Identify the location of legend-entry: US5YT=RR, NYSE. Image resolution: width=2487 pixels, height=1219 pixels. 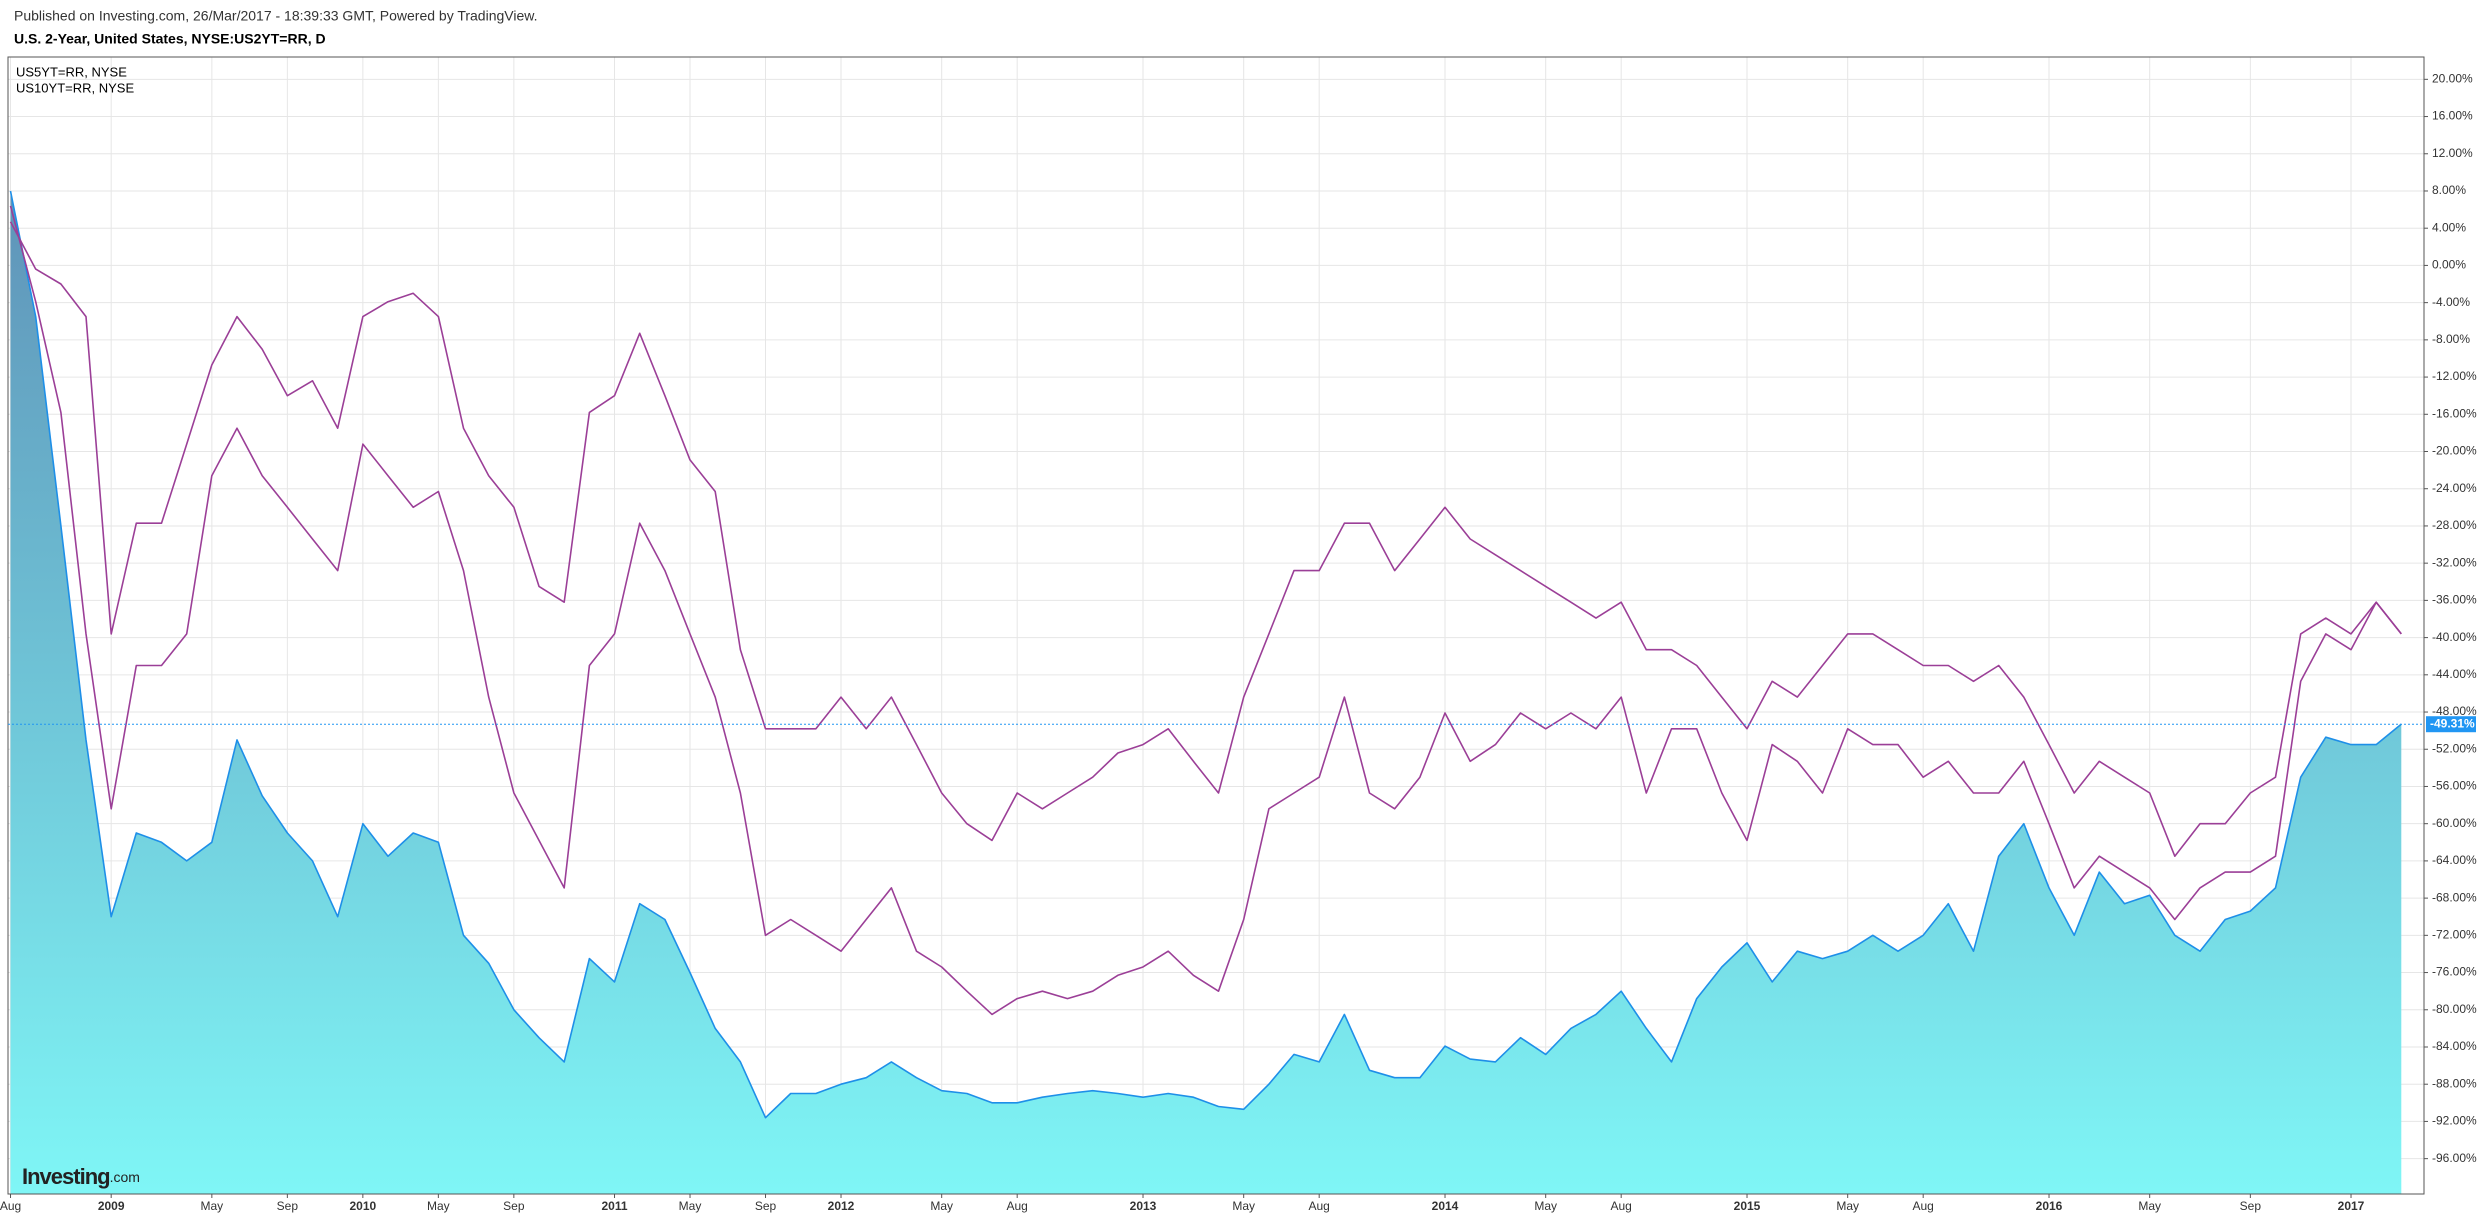
(71, 71).